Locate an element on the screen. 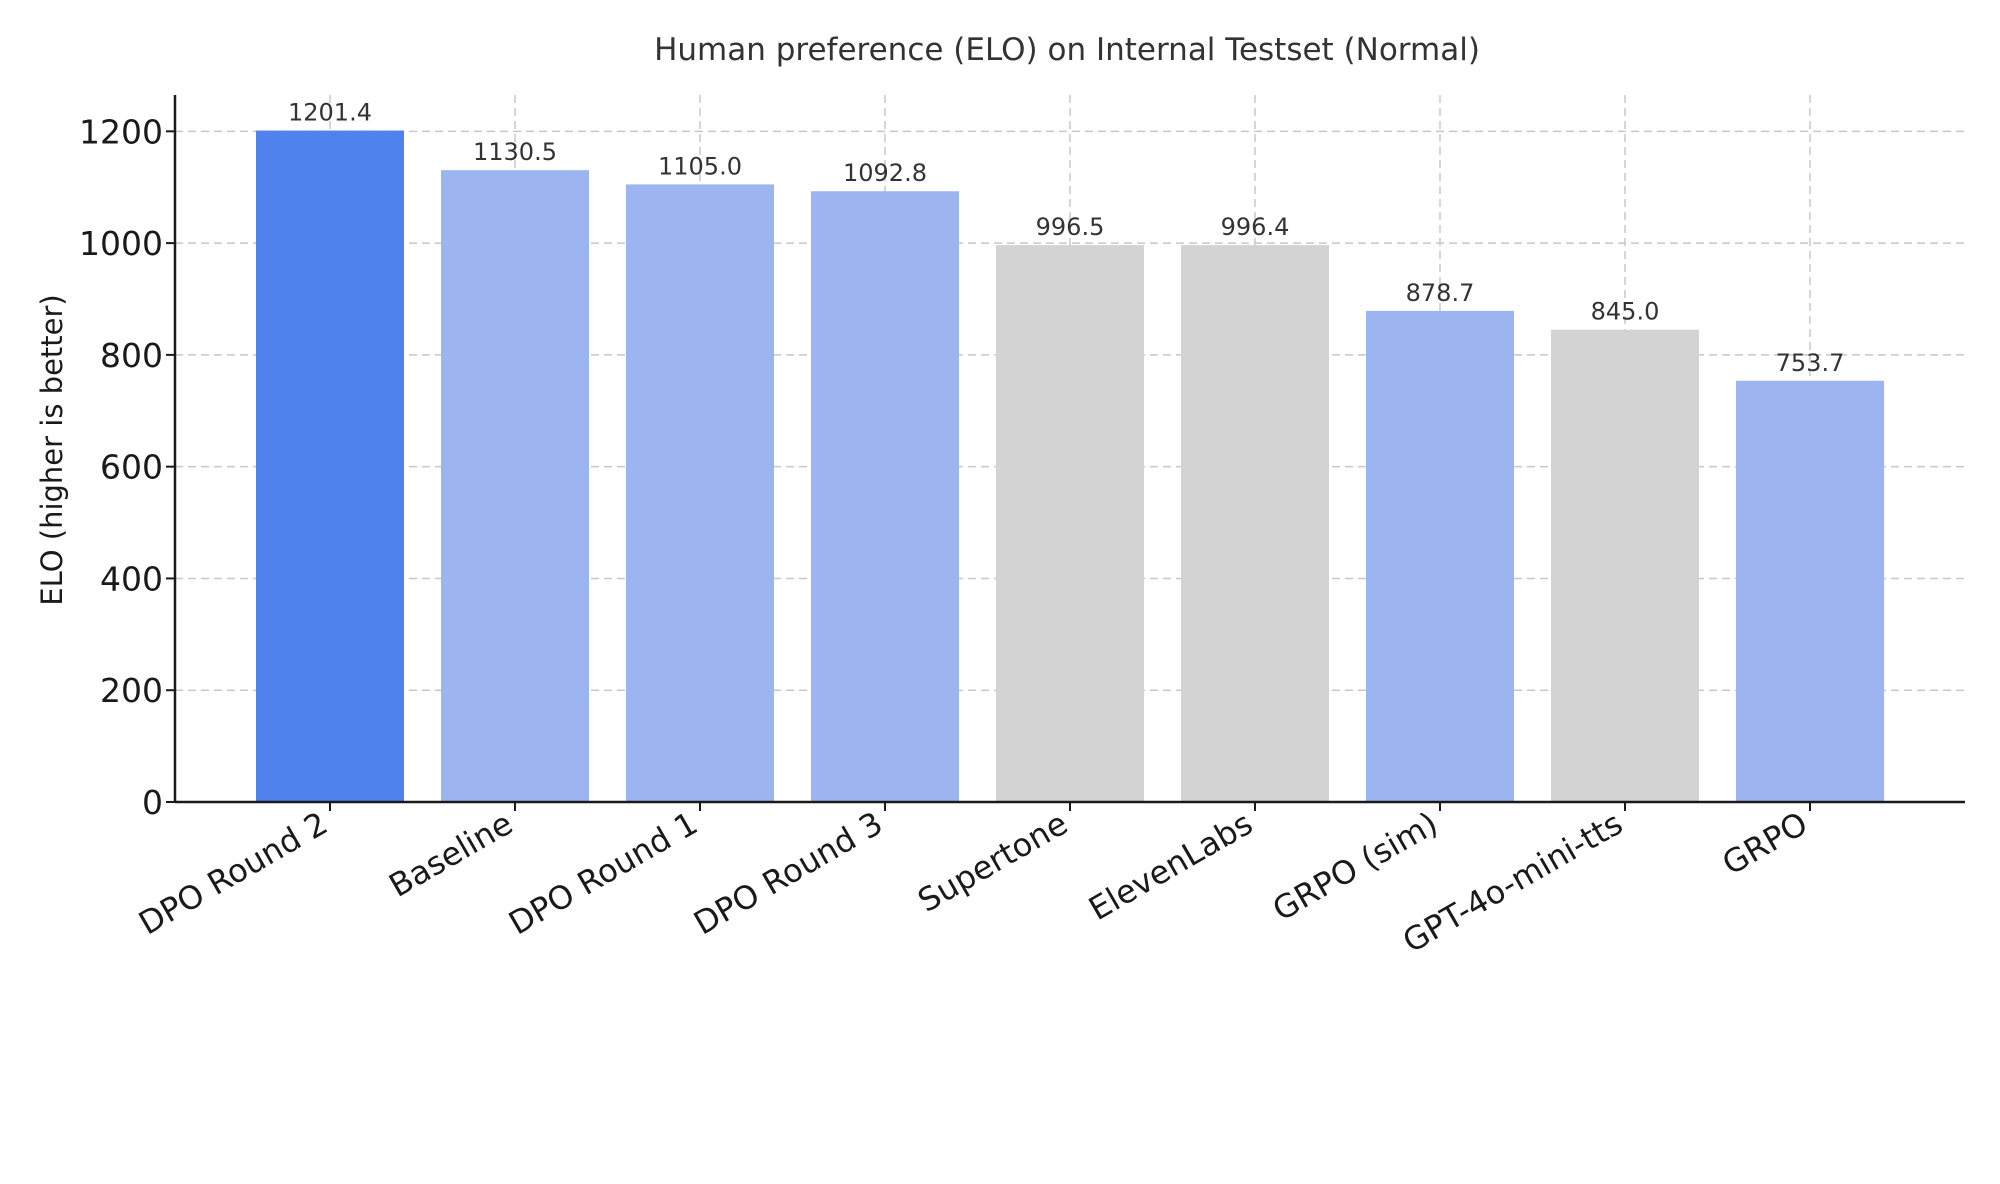 Image resolution: width=2000 pixels, height=1184 pixels. bar-value-label: 1092.8 is located at coordinates (885, 173).